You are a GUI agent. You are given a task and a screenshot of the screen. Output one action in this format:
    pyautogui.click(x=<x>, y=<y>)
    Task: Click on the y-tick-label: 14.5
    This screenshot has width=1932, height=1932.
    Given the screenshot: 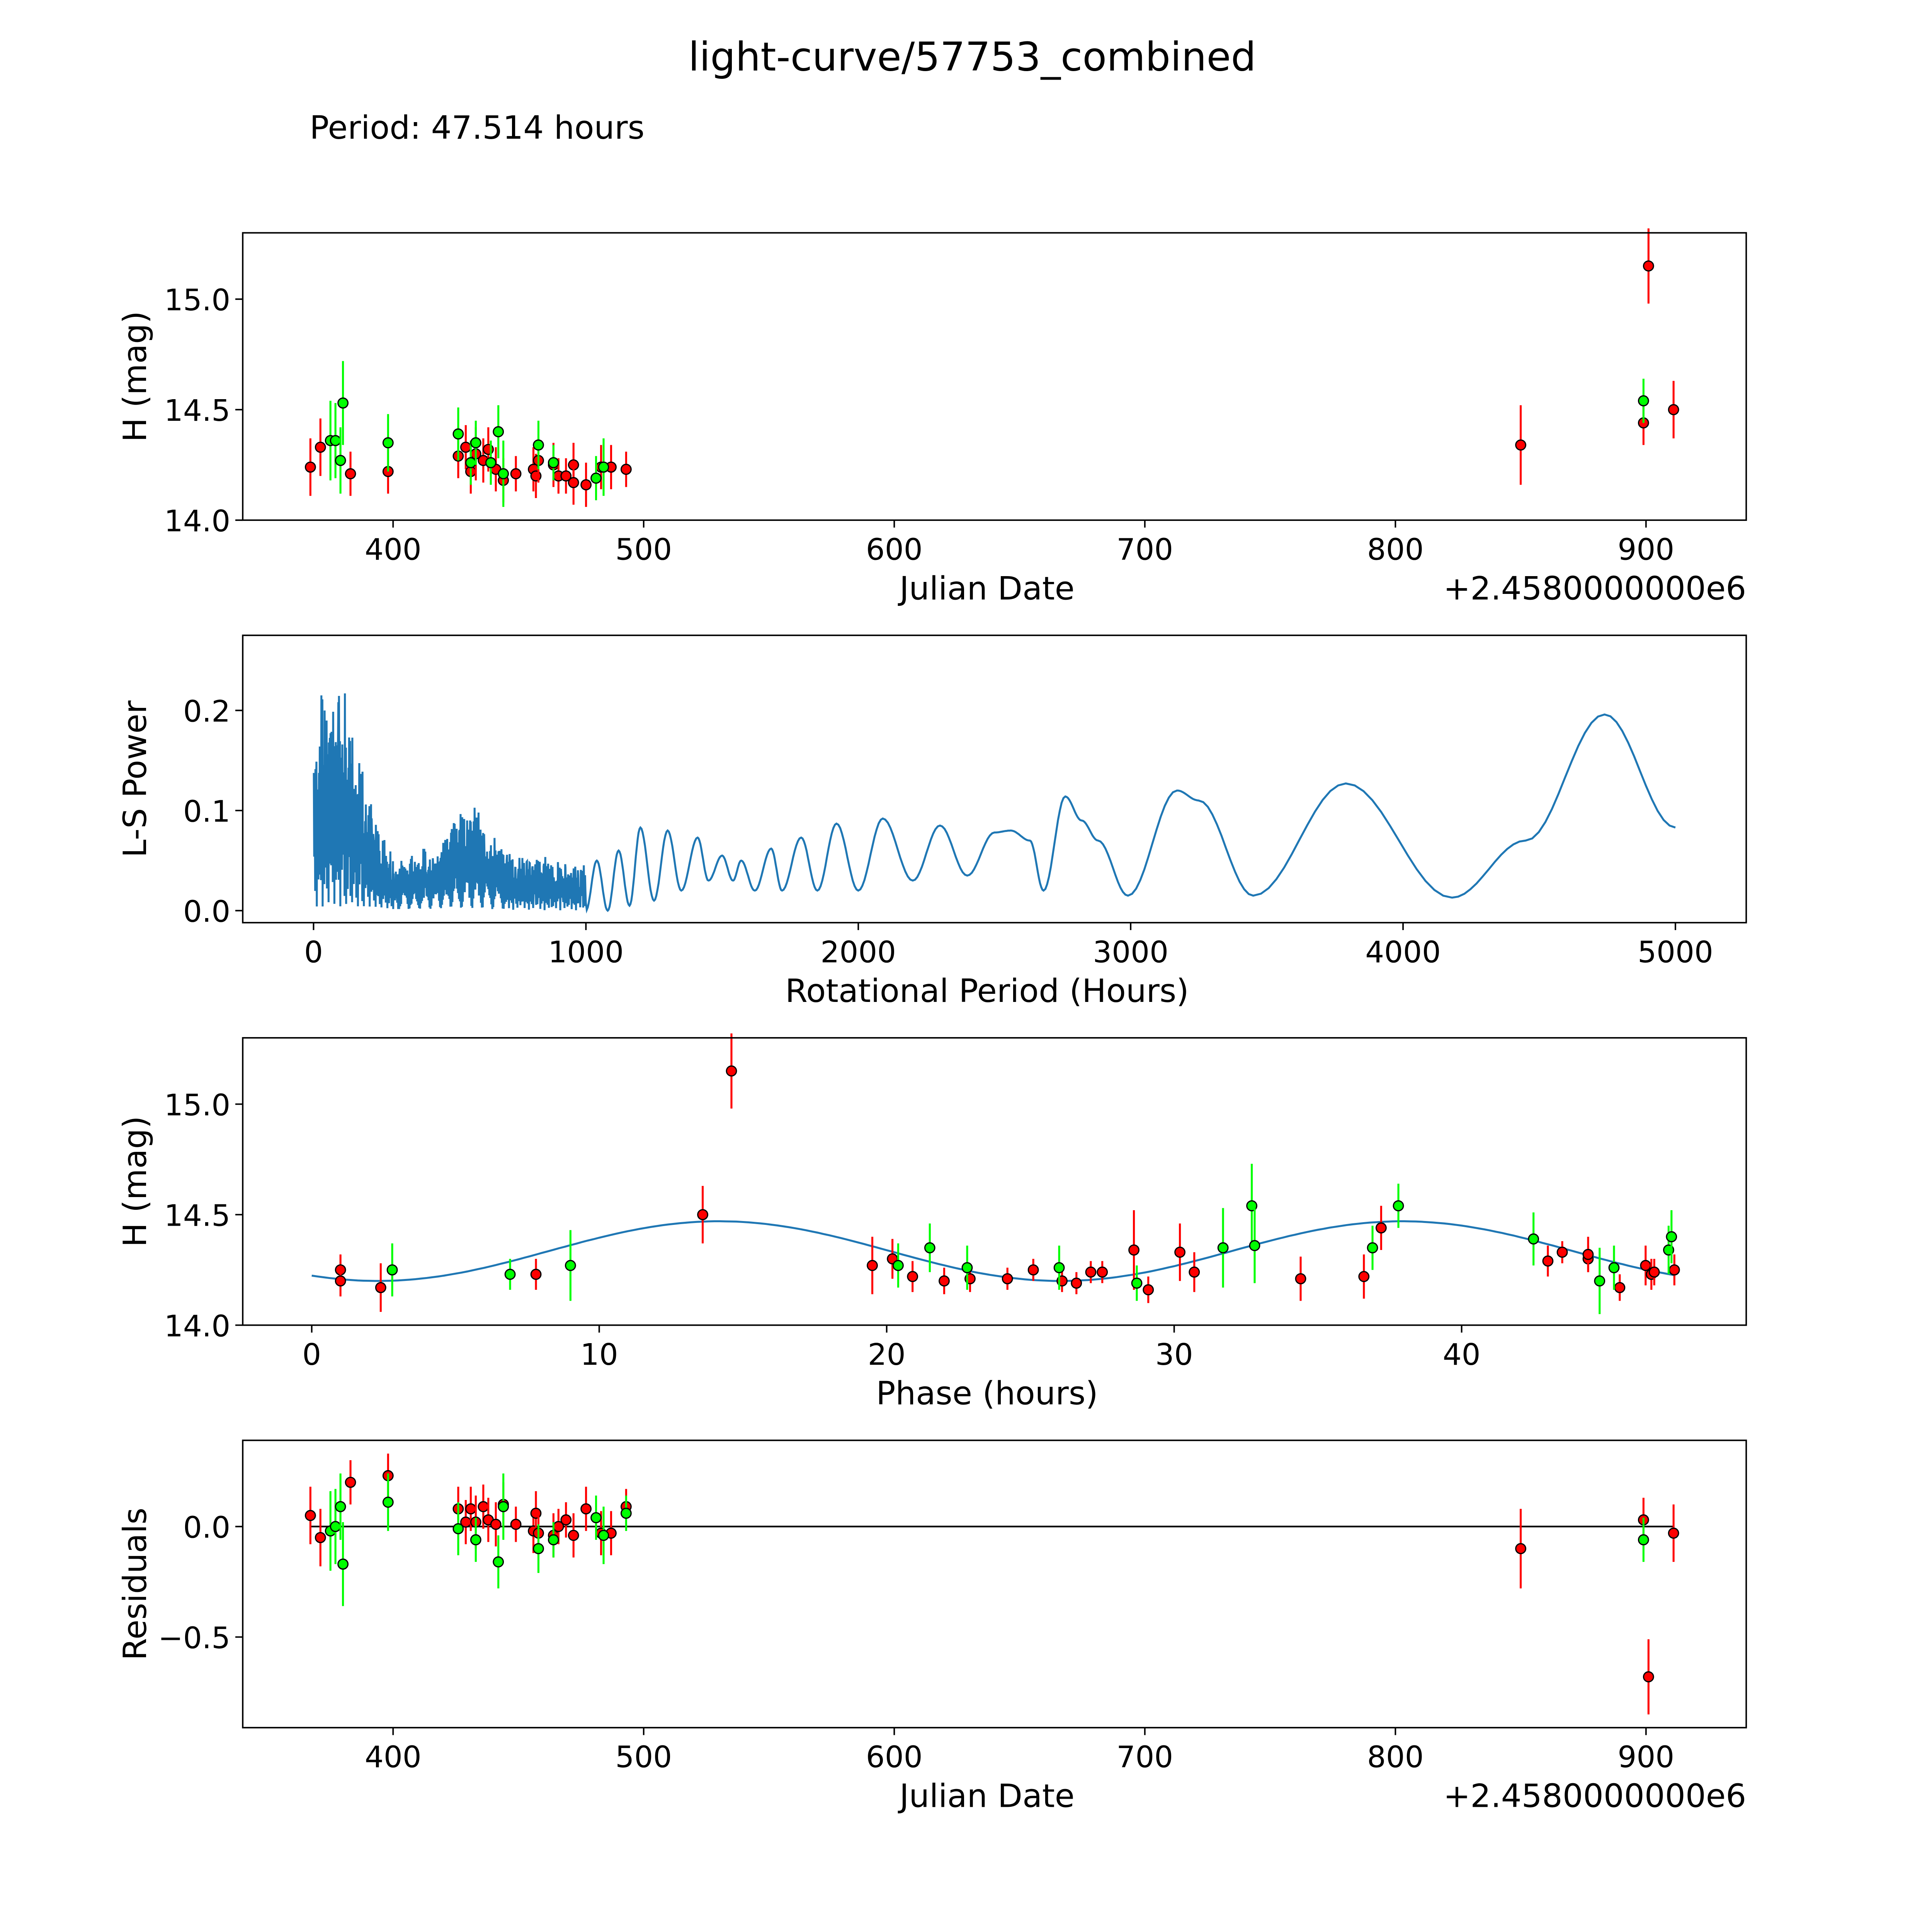 What is the action you would take?
    pyautogui.click(x=197, y=411)
    